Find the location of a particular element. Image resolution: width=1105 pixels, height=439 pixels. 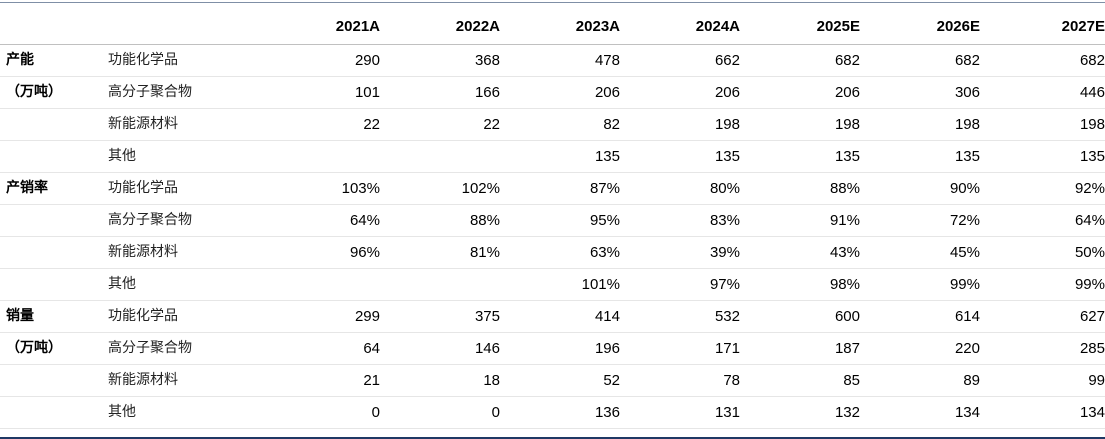

value-cell: 39% is located at coordinates (680, 252).